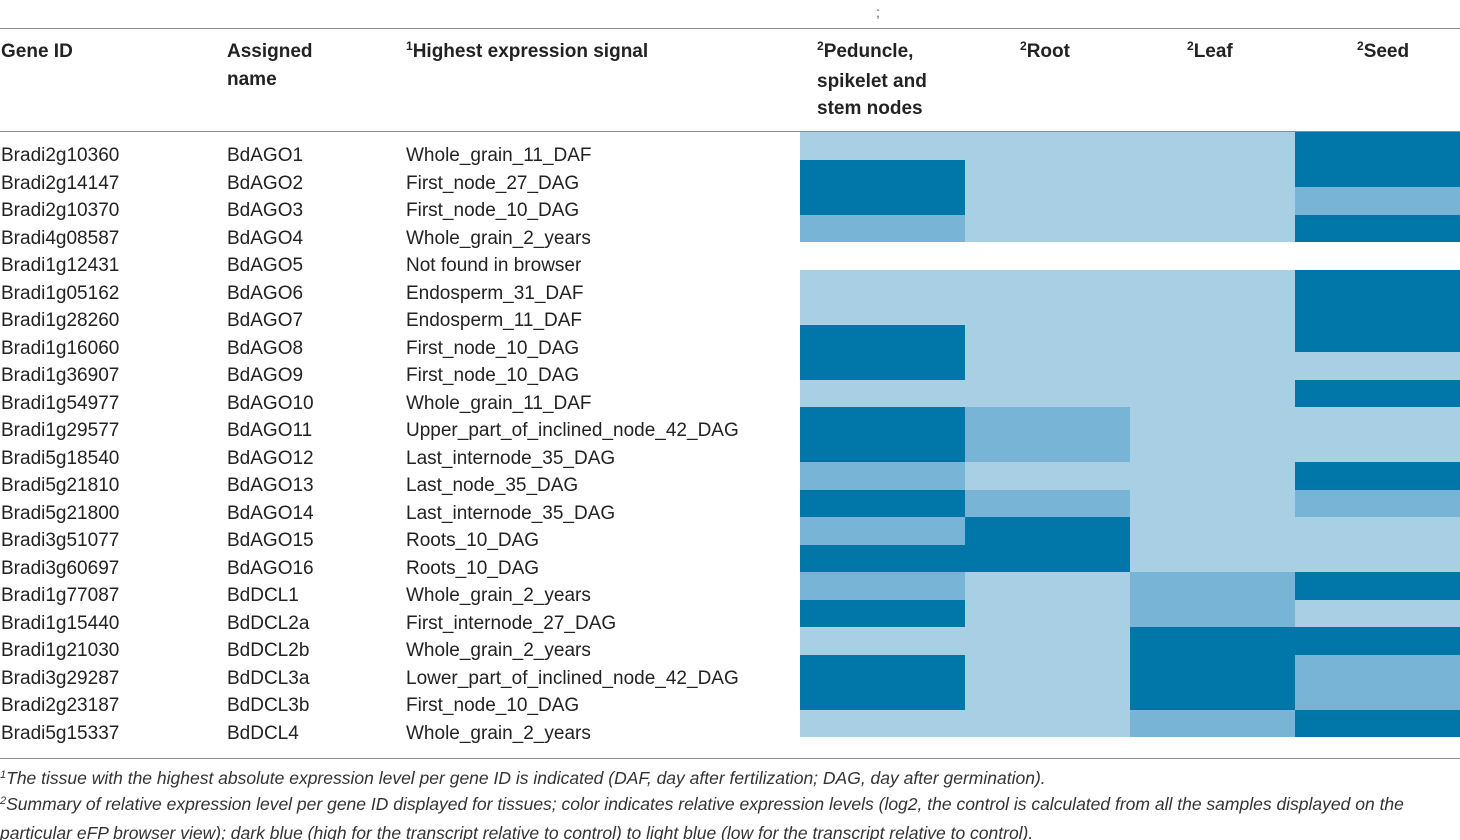 The image size is (1460, 840). What do you see at coordinates (730, 259) in the screenshot?
I see `table-row: Bradi1g12431 BdAGO5 Not found in browser` at bounding box center [730, 259].